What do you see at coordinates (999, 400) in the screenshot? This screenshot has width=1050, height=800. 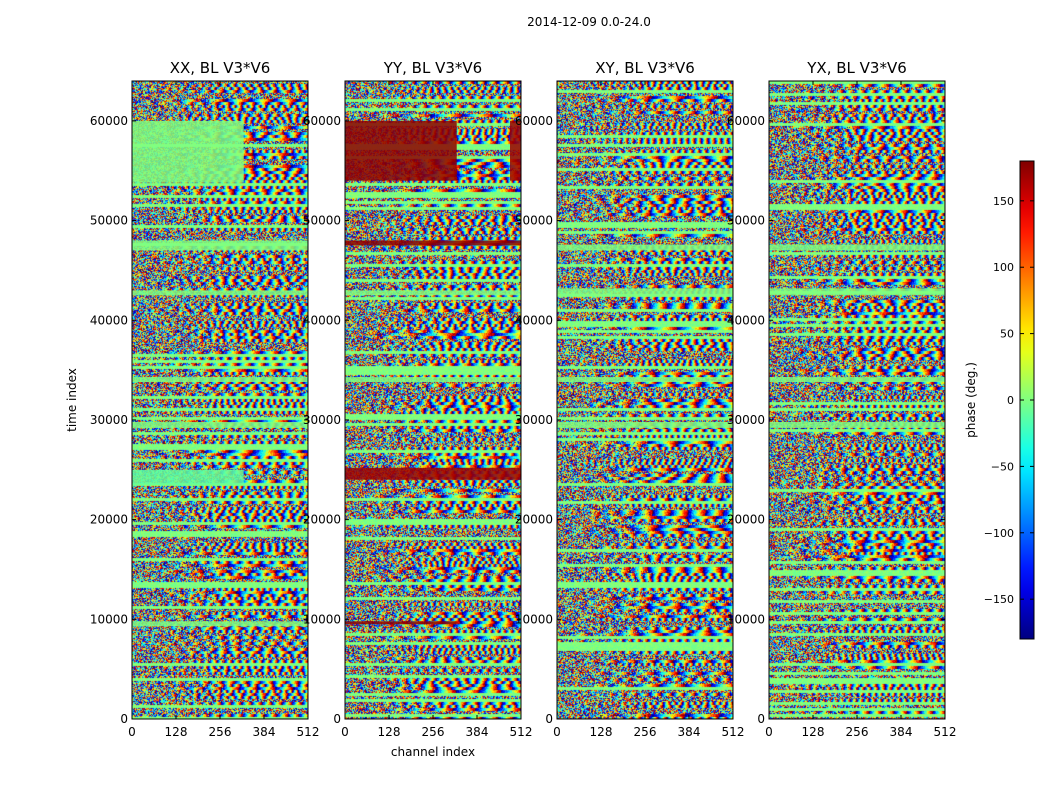 I see `colorbar: −150 −100 −50 0 50 100 150 phase (deg.)` at bounding box center [999, 400].